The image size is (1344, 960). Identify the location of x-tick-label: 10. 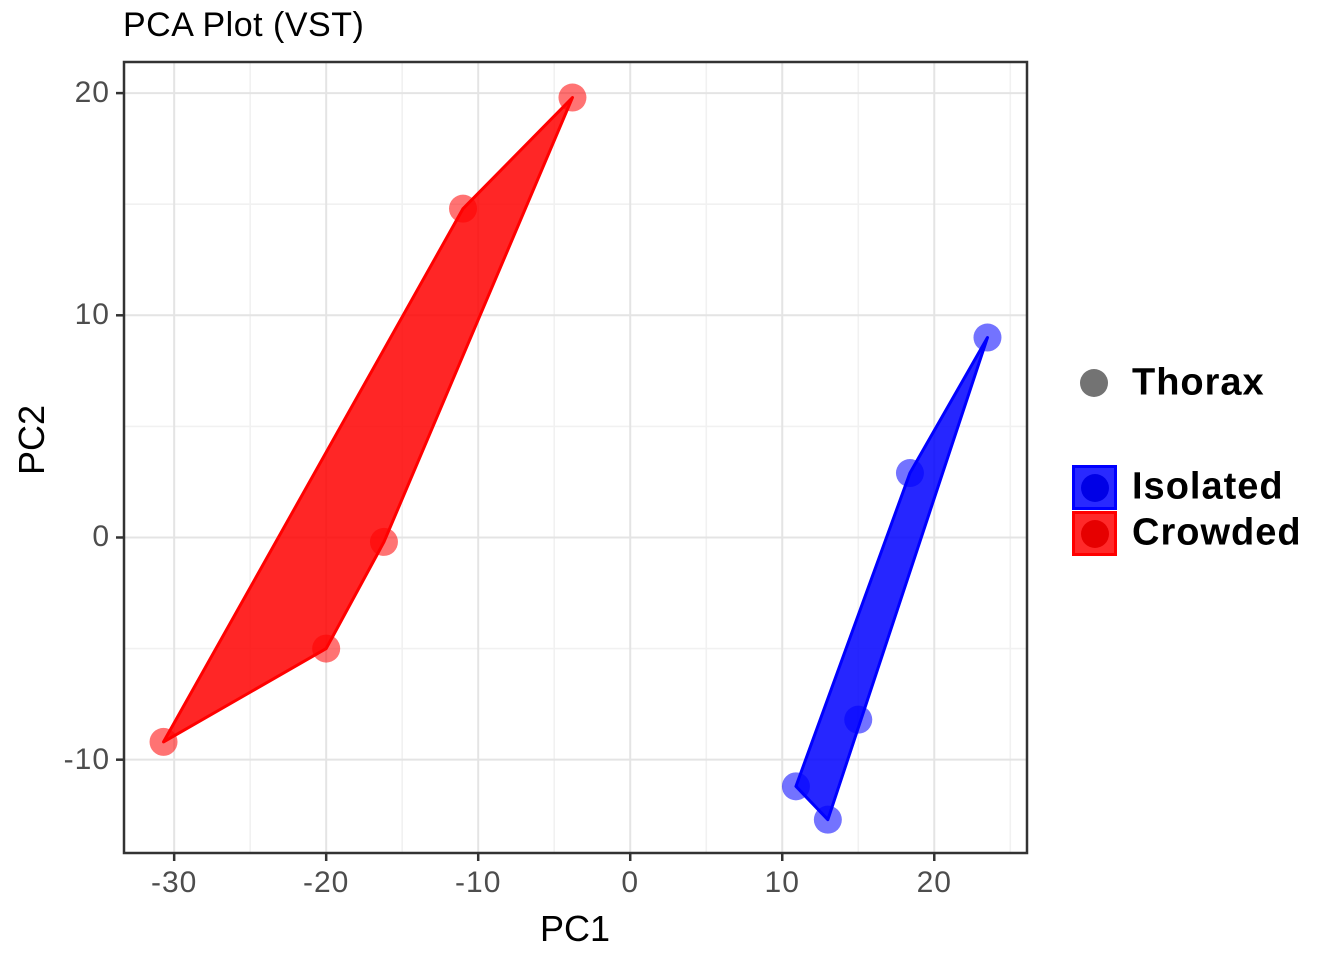
(782, 882).